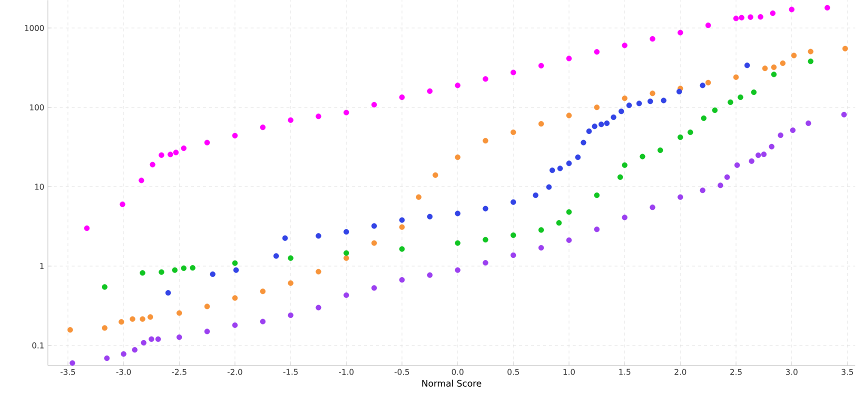 The width and height of the screenshot is (857, 405). Describe the element at coordinates (452, 383) in the screenshot. I see `x-axis-title: Normal Score` at that location.